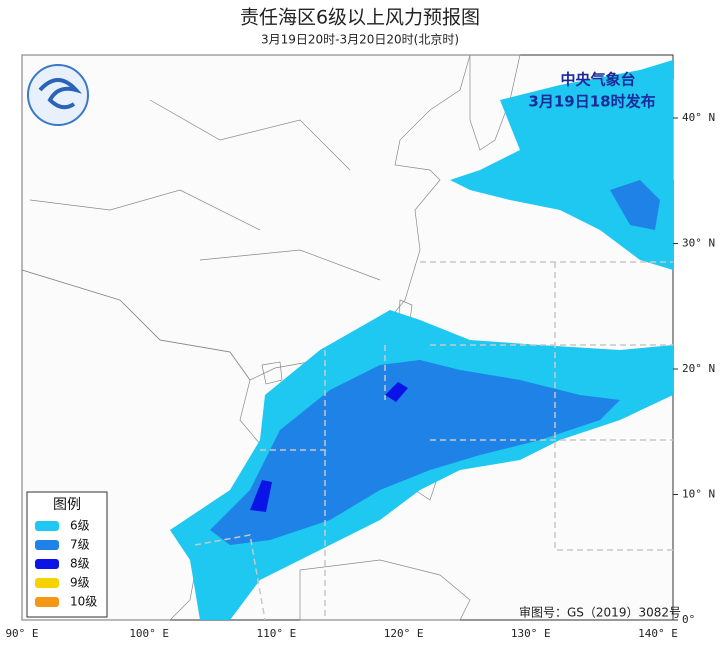 This screenshot has width=720, height=650. I want to click on issue-time: 3月19日18时发布, so click(591, 102).